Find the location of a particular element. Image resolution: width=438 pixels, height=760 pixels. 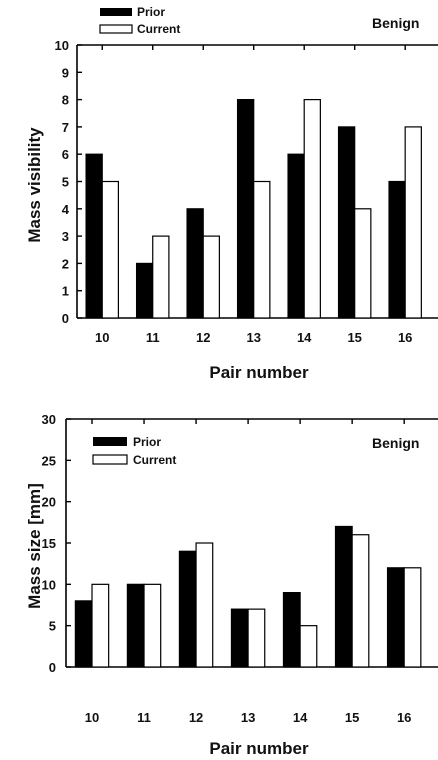

y-axis-title: Mass visibility is located at coordinates (34, 185).